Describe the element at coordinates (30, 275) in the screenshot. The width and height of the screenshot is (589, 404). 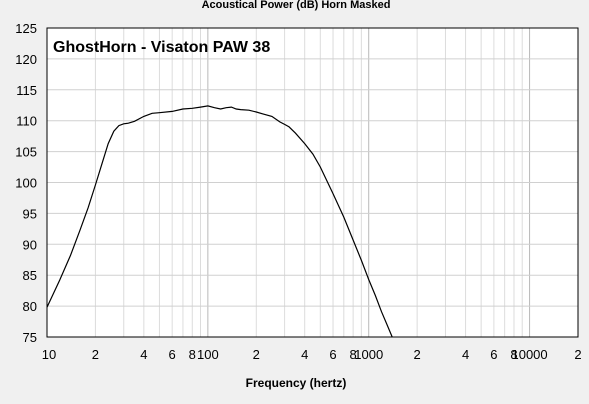
I see `y-tick-label: 85` at that location.